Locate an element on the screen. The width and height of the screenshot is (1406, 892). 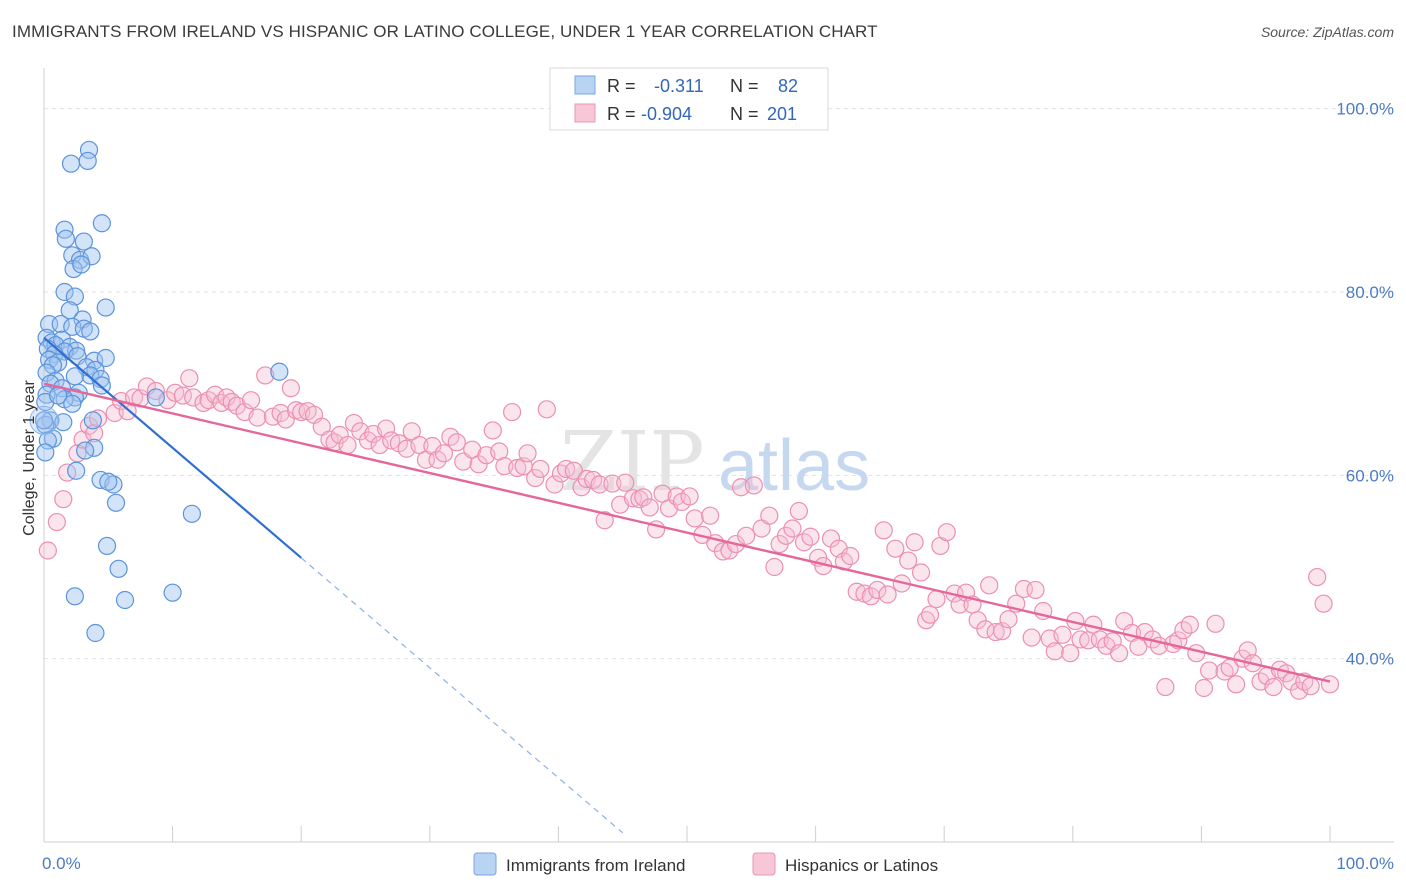
trend-line-ireland-extension is located at coordinates (462, 695).